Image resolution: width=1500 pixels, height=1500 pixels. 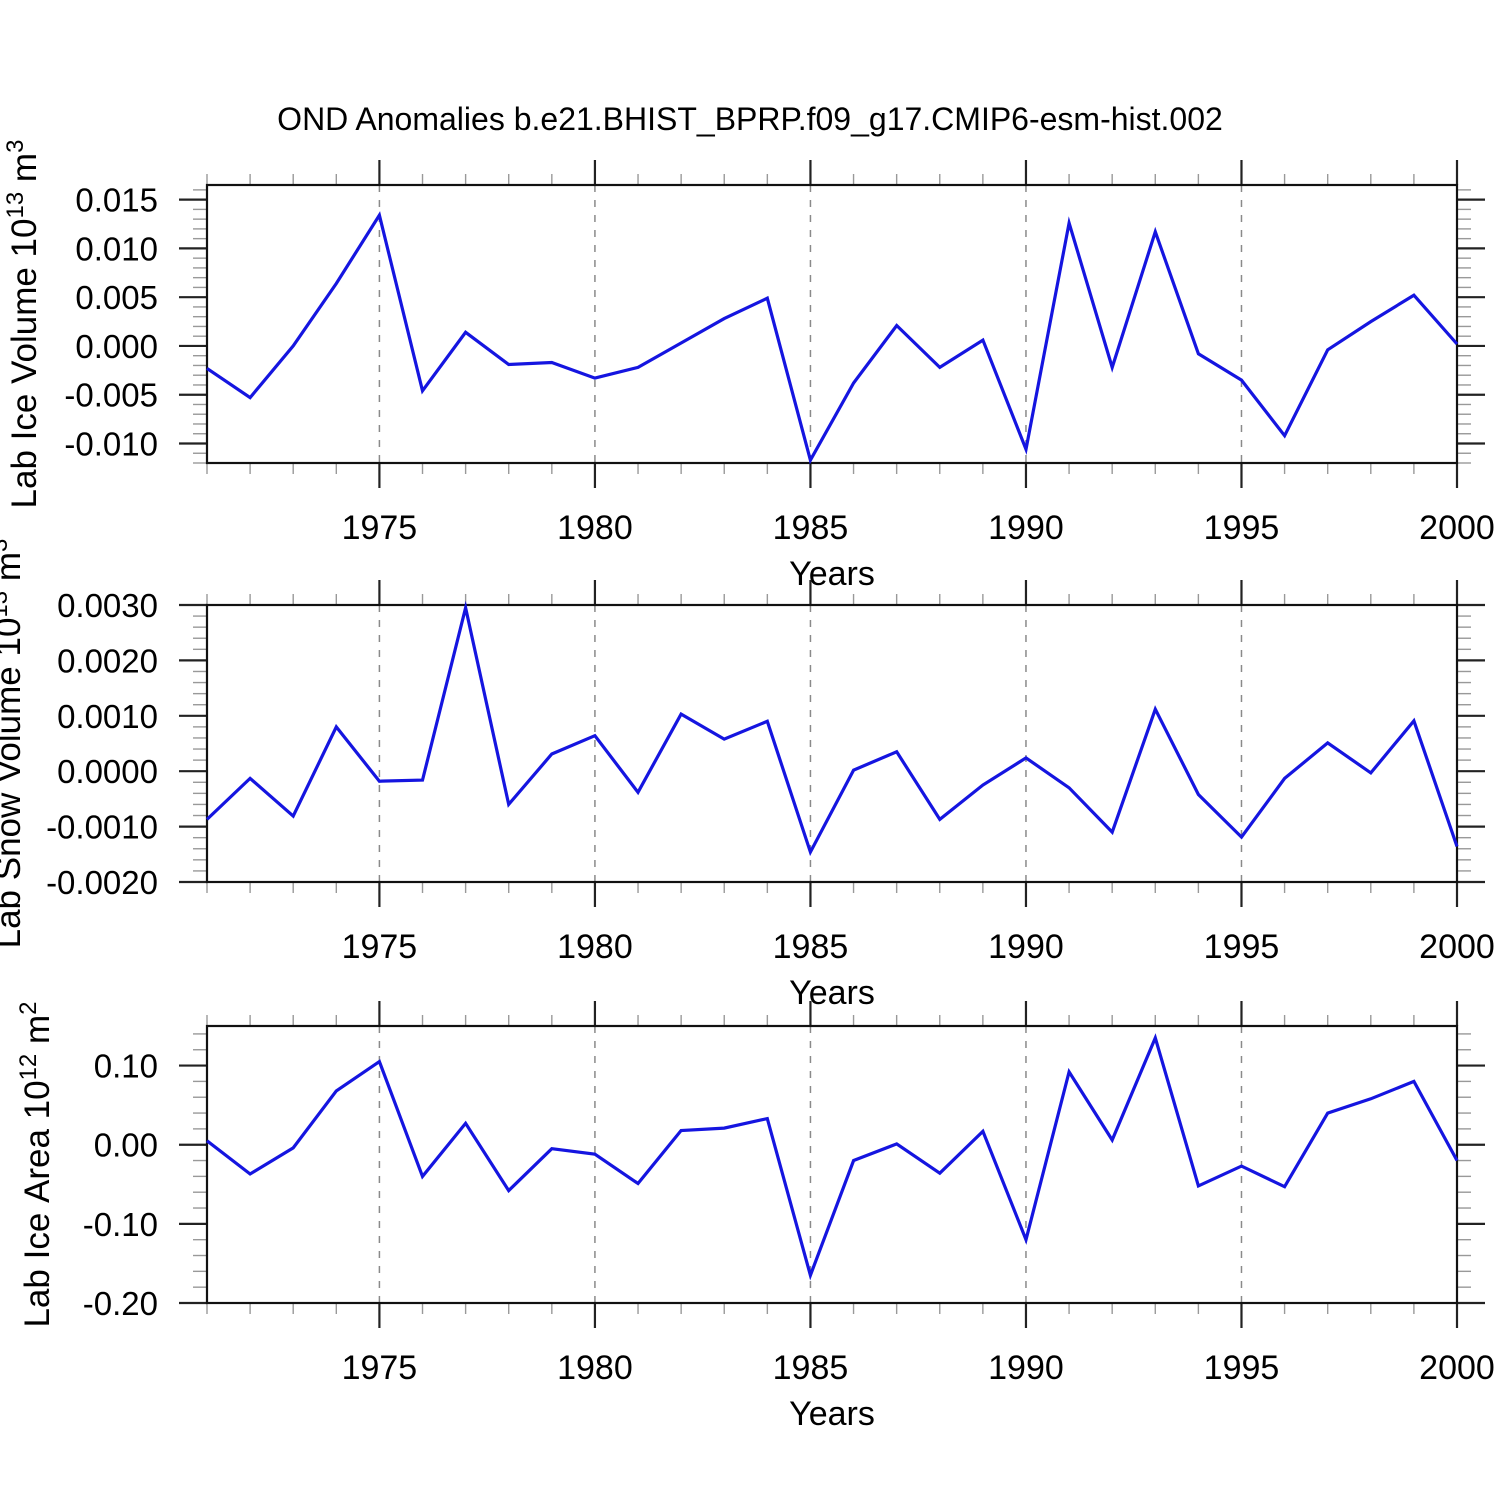 I want to click on y-tick-label: 0.015, so click(x=116, y=200).